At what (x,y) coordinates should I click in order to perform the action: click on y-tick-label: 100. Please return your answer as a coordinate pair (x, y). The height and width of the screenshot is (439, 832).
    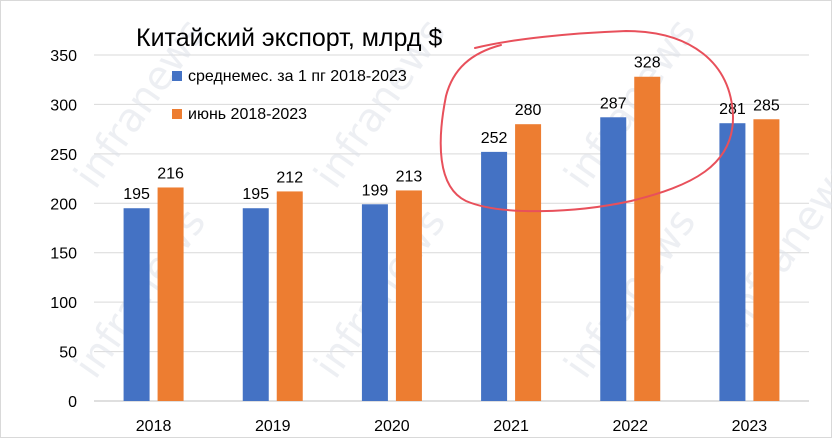
    Looking at the image, I should click on (63, 303).